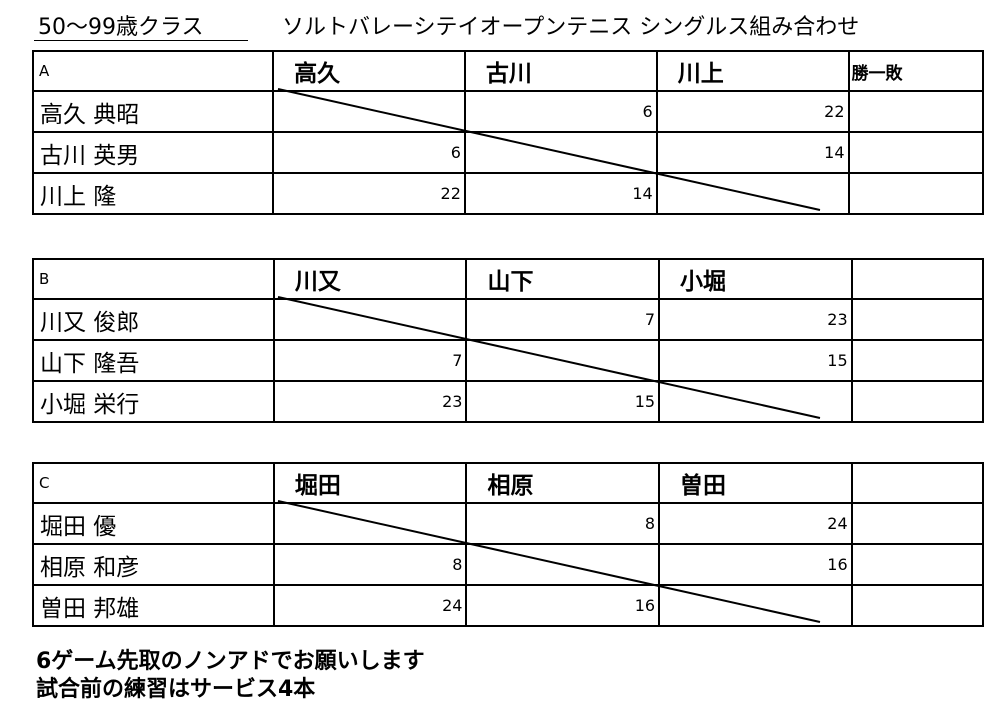  What do you see at coordinates (752, 71) in the screenshot?
I see `opponent-header: 川上` at bounding box center [752, 71].